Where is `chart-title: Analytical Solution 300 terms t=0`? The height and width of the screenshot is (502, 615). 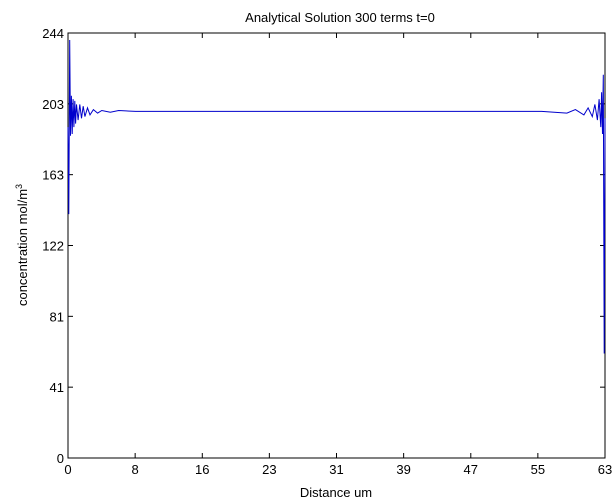 chart-title: Analytical Solution 300 terms t=0 is located at coordinates (340, 17).